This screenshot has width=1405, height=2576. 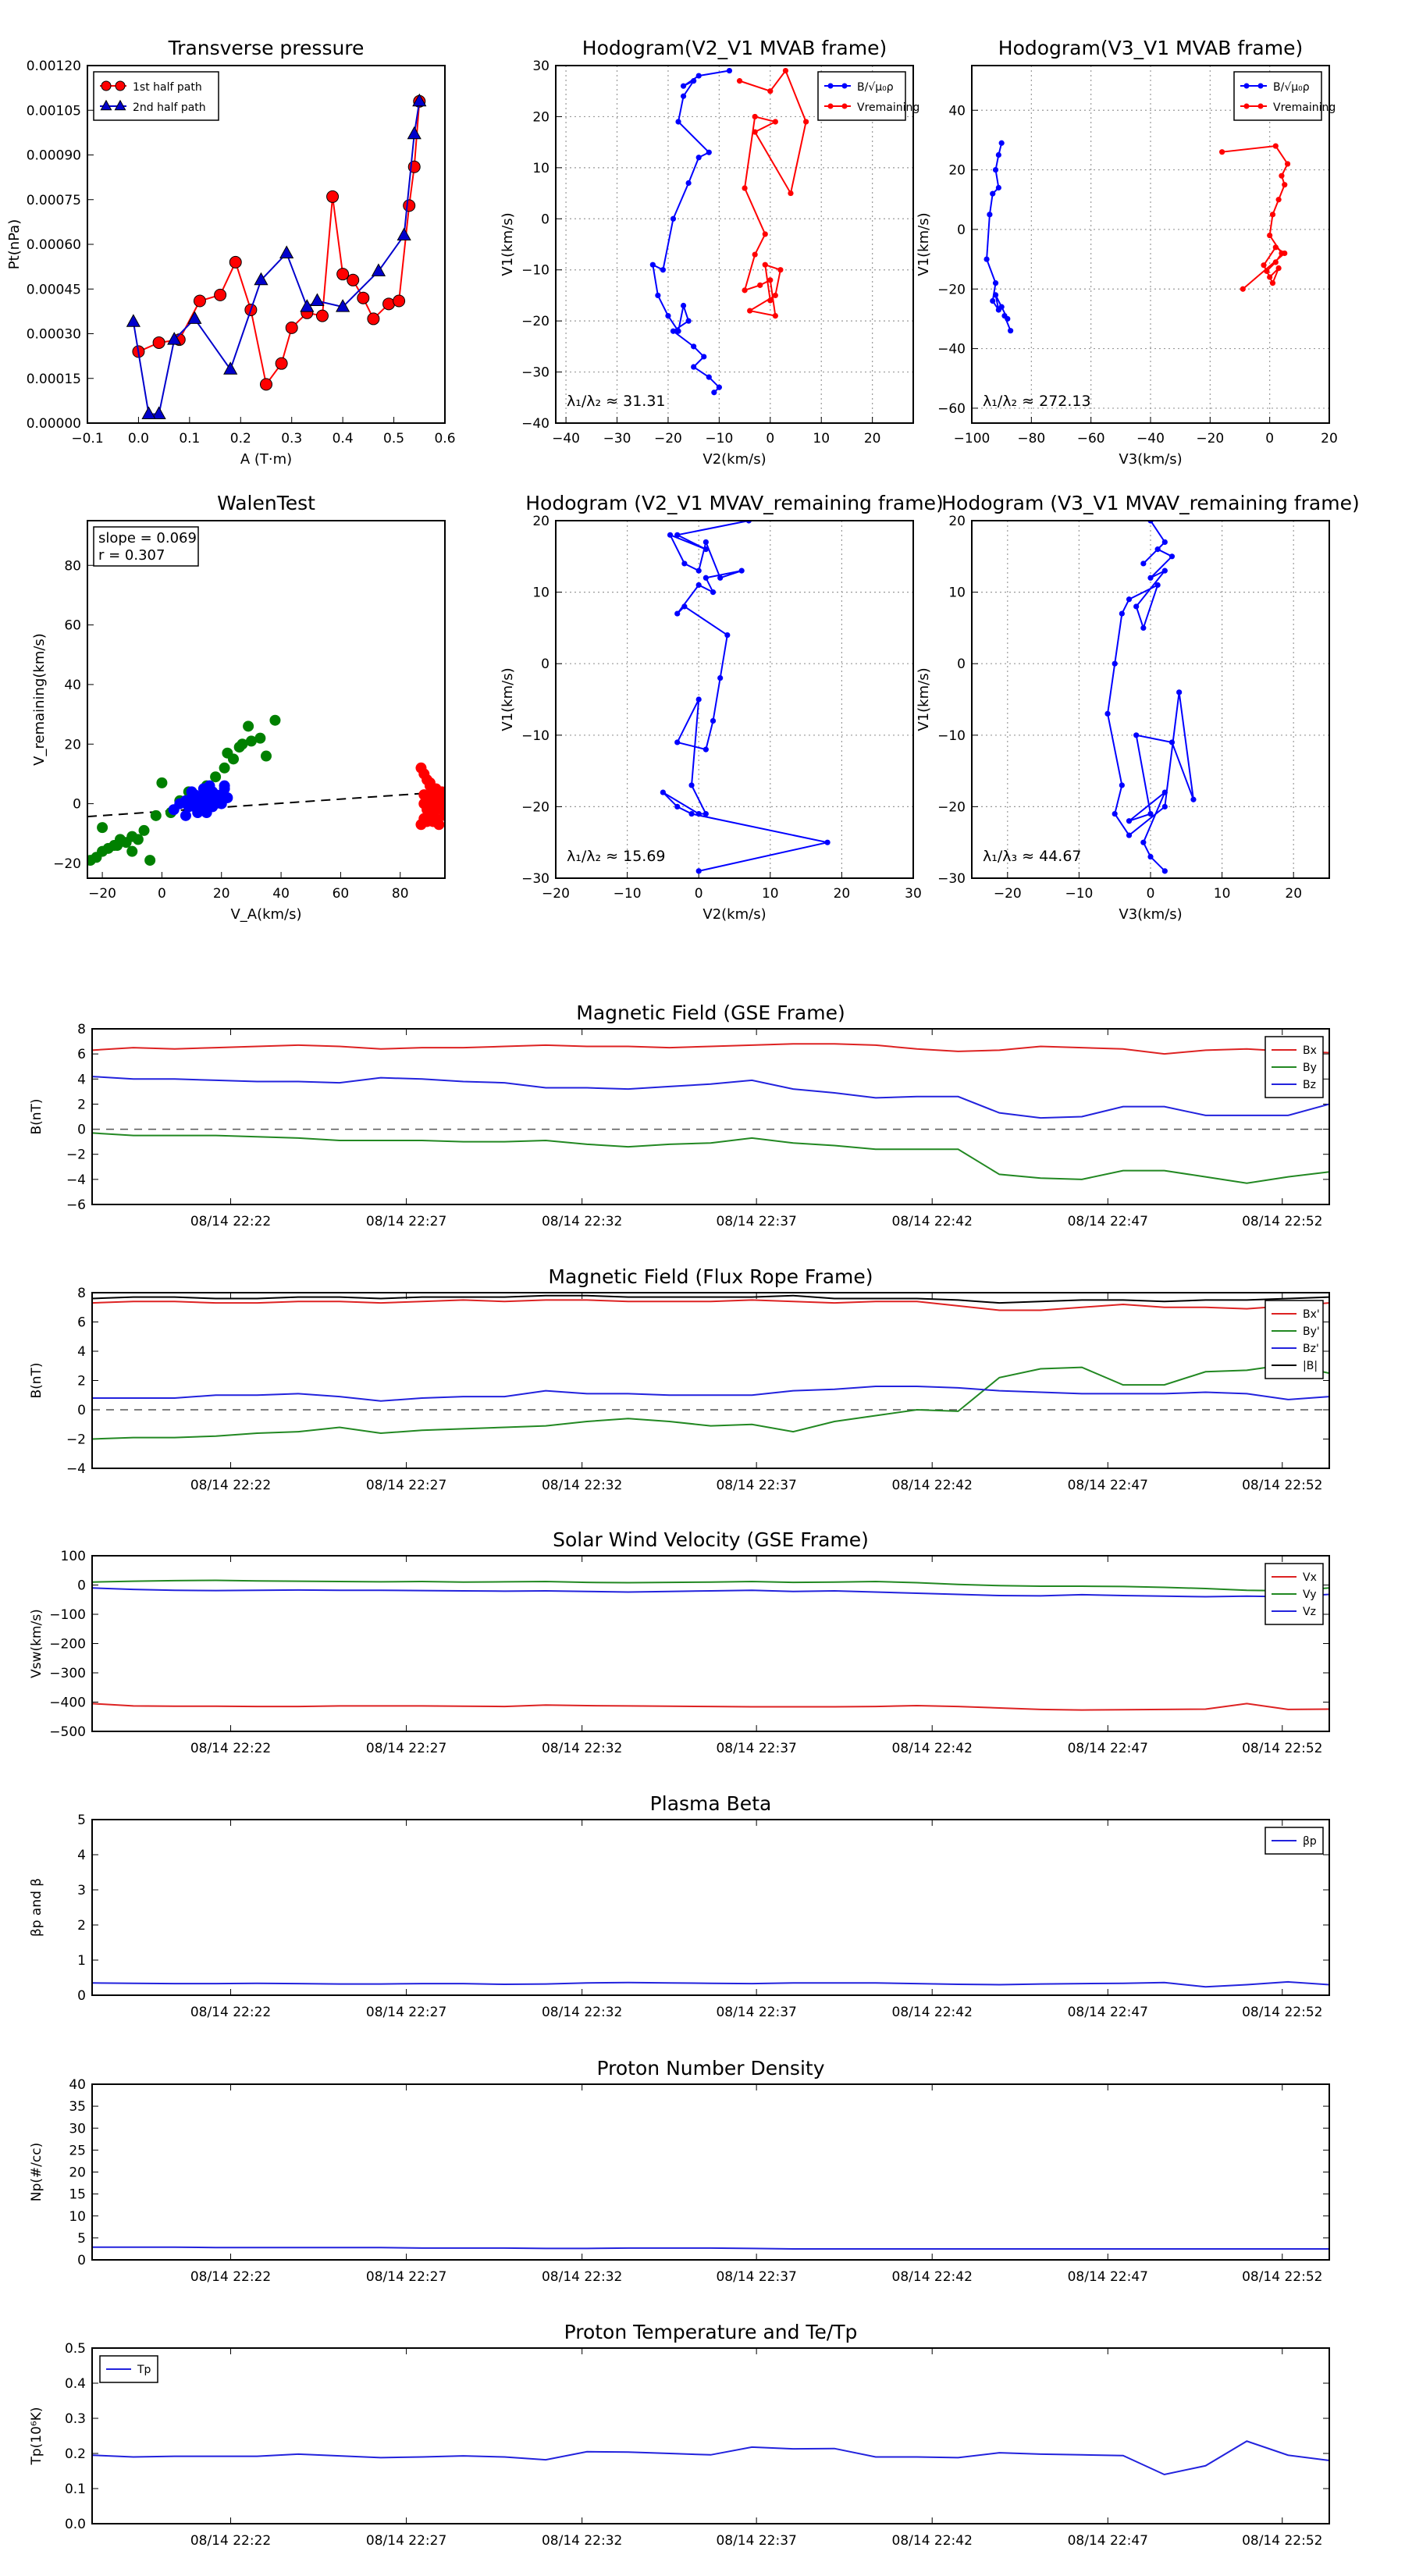 I want to click on ratio-annotation: λ₁/λ₂ ≈ 15.69, so click(x=616, y=856).